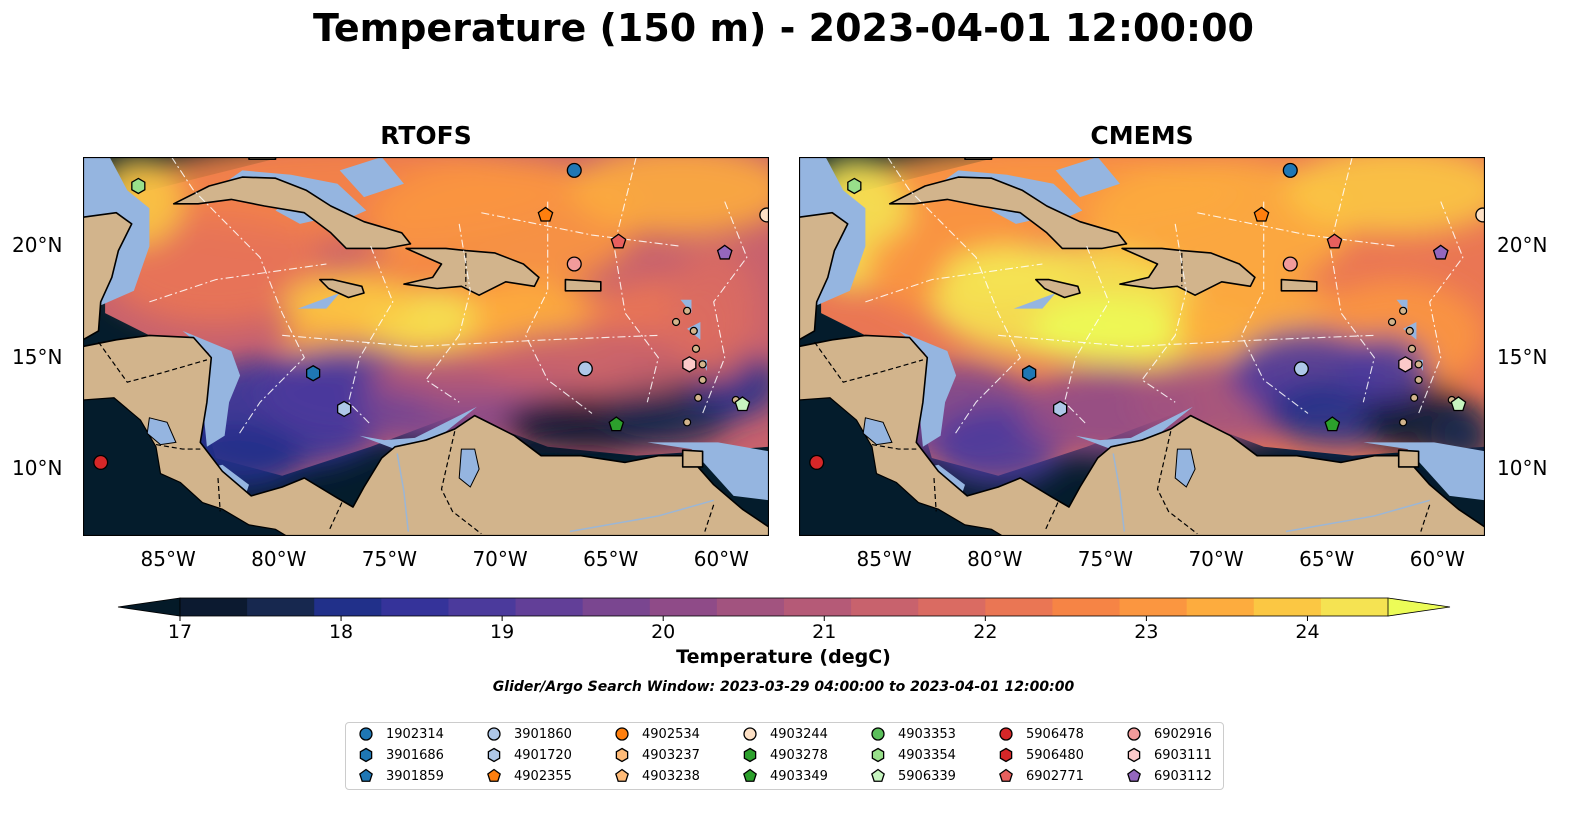 Image resolution: width=1577 pixels, height=827 pixels. Describe the element at coordinates (824, 632) in the screenshot. I see `colorbar-tick-label: 21` at that location.